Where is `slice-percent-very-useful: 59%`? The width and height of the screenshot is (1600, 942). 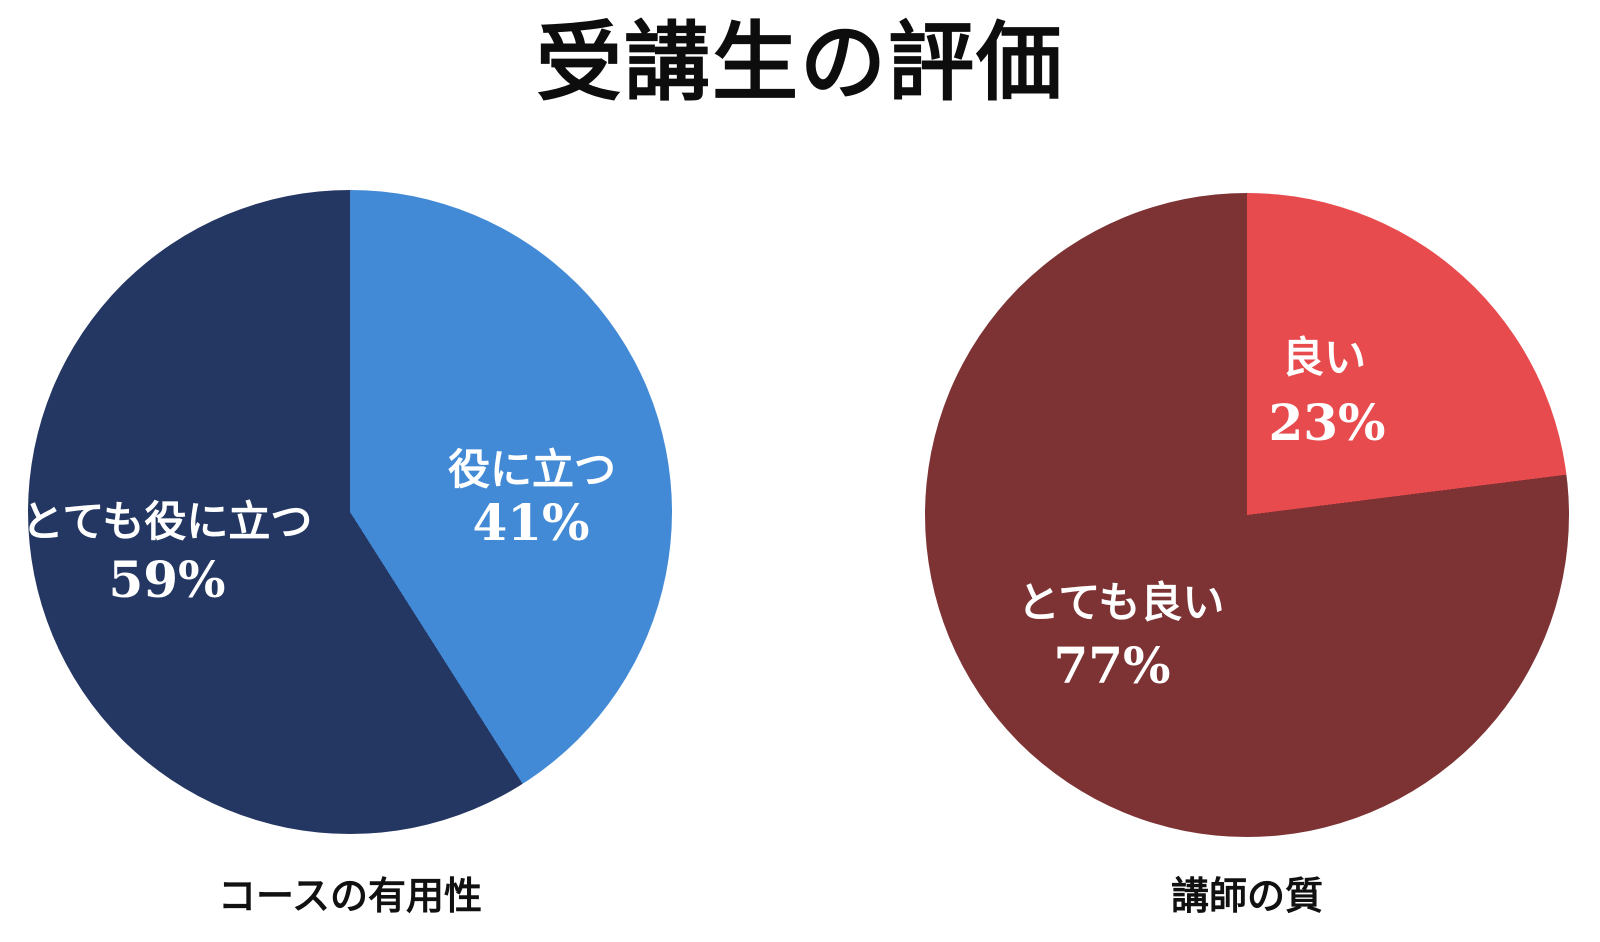 slice-percent-very-useful: 59% is located at coordinates (167, 579).